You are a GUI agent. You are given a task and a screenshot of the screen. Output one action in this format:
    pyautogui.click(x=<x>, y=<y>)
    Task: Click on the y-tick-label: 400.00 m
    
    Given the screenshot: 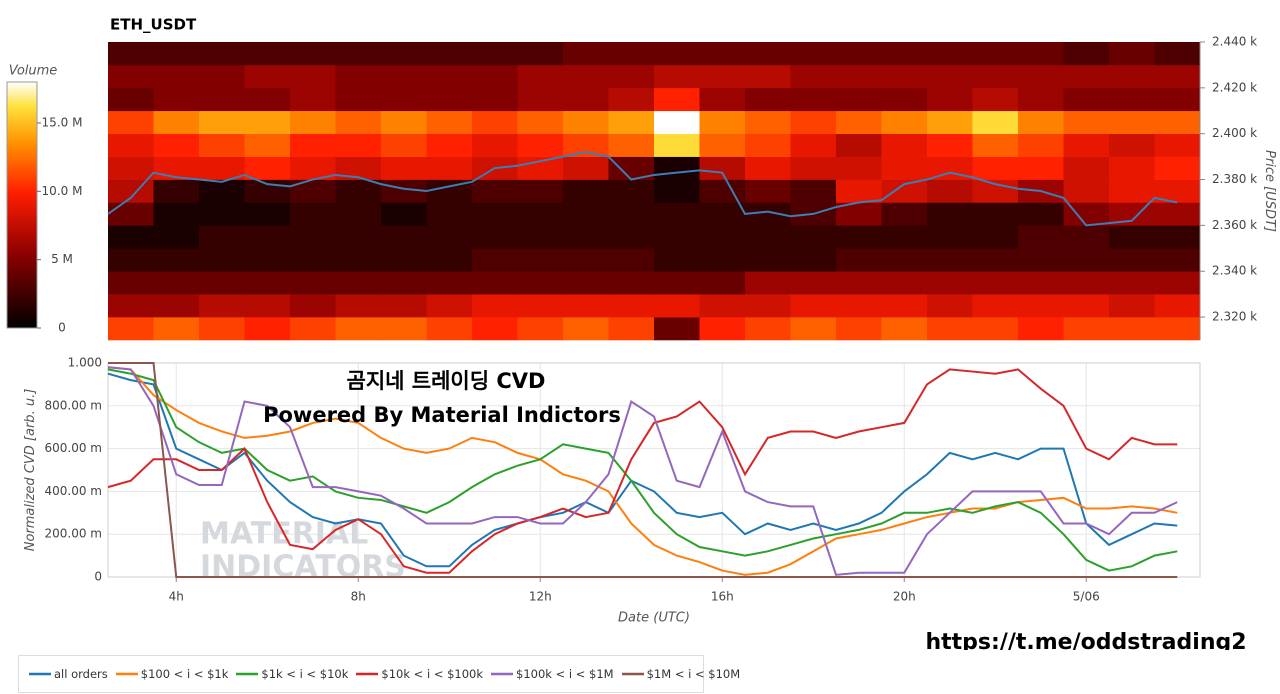 What is the action you would take?
    pyautogui.click(x=74, y=491)
    